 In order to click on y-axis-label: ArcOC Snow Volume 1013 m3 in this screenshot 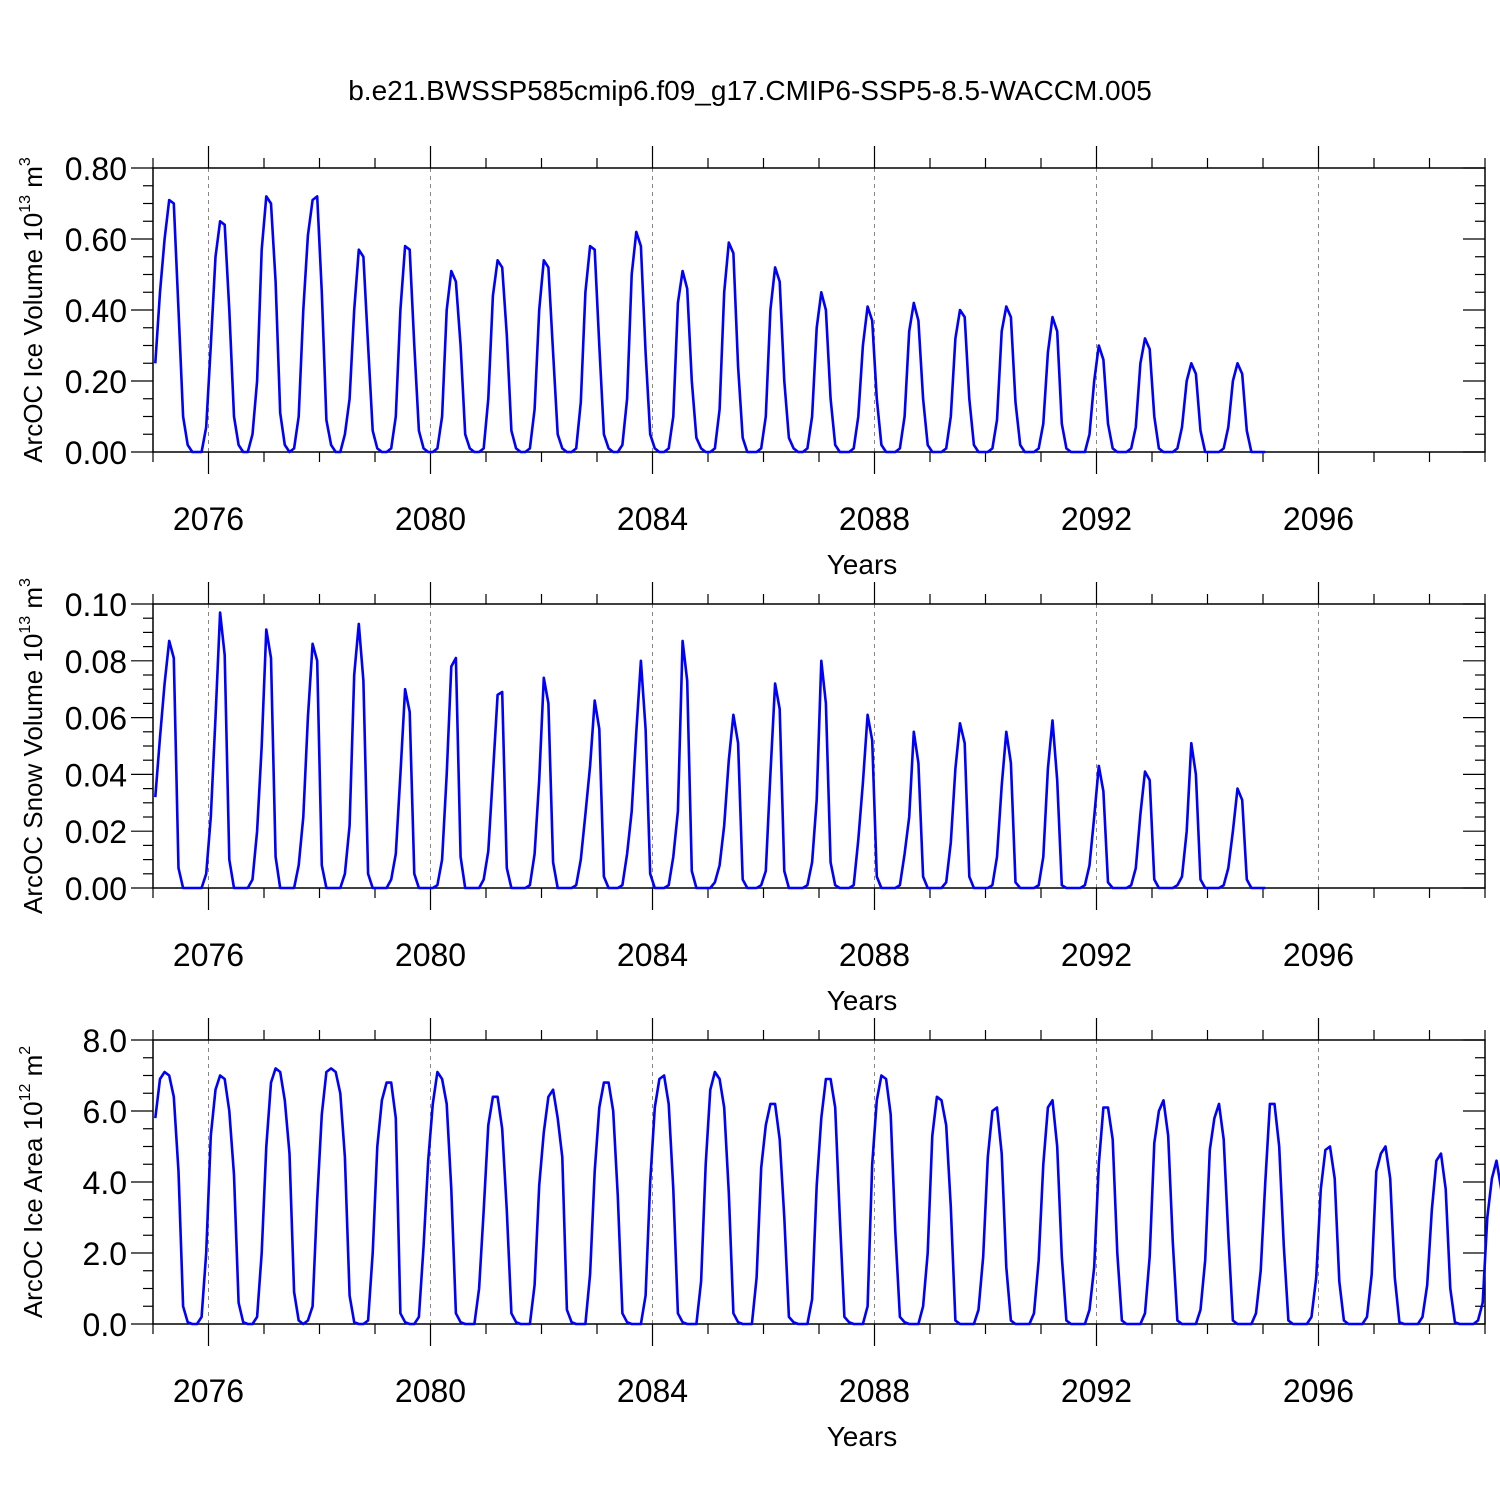, I will do `click(32, 746)`.